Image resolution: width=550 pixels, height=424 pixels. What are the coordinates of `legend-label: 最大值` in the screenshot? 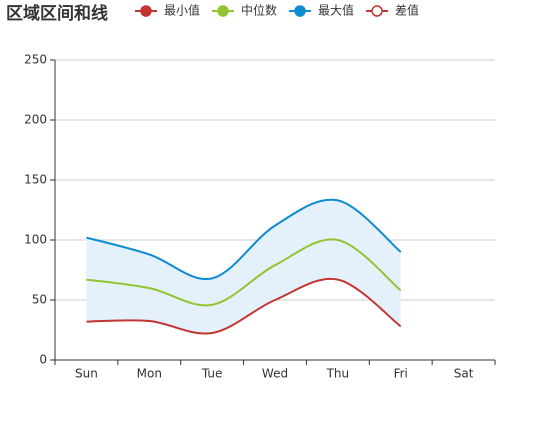 It's located at (336, 10).